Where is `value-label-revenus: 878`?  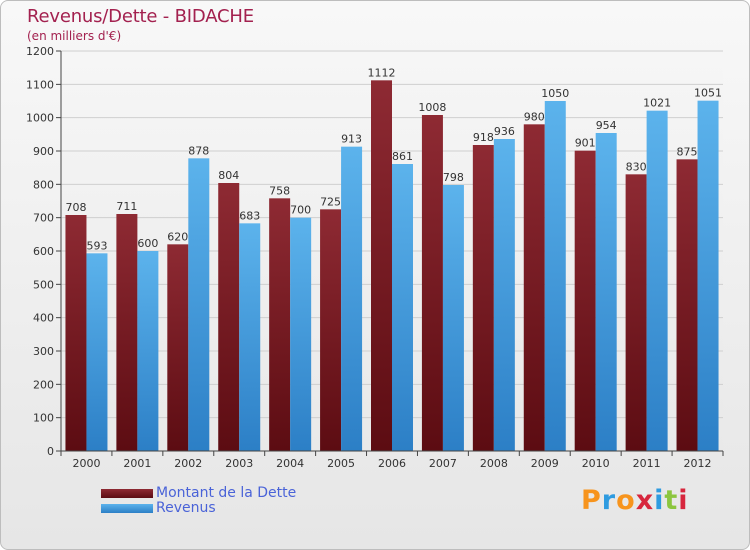 value-label-revenus: 878 is located at coordinates (198, 150).